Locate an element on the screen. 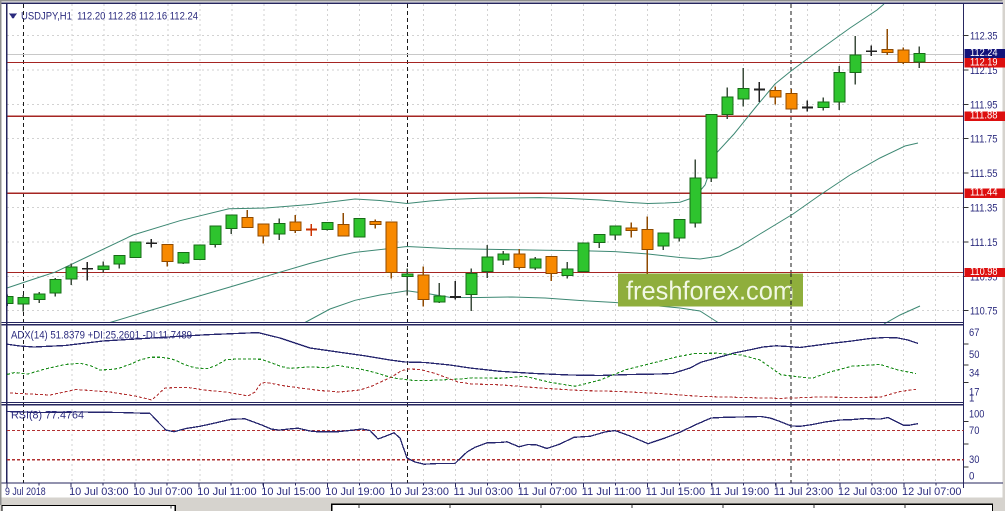  svg-text: 112.15 is located at coordinates (984, 71).